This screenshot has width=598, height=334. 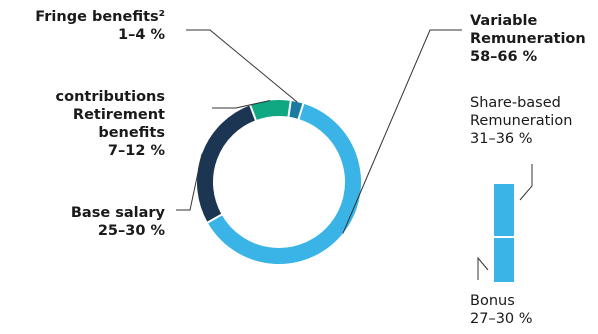 I want to click on label-retirement-benefits: contributions Retirement benefits 7–12 %, so click(x=110, y=124).